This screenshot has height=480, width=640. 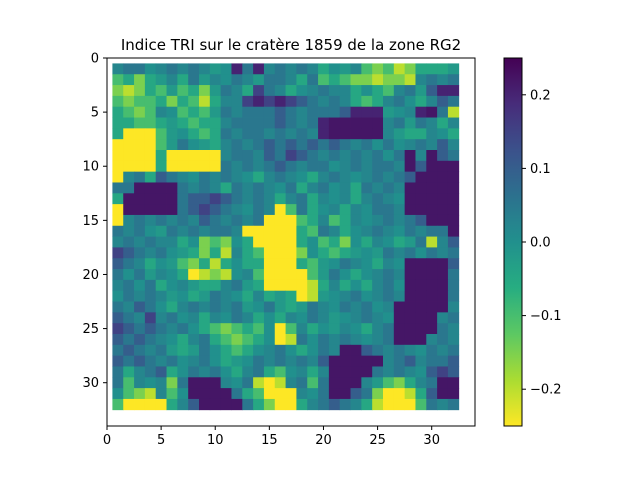 What do you see at coordinates (271, 437) in the screenshot?
I see `x-axis: 0 5 10 15 20 25 30` at bounding box center [271, 437].